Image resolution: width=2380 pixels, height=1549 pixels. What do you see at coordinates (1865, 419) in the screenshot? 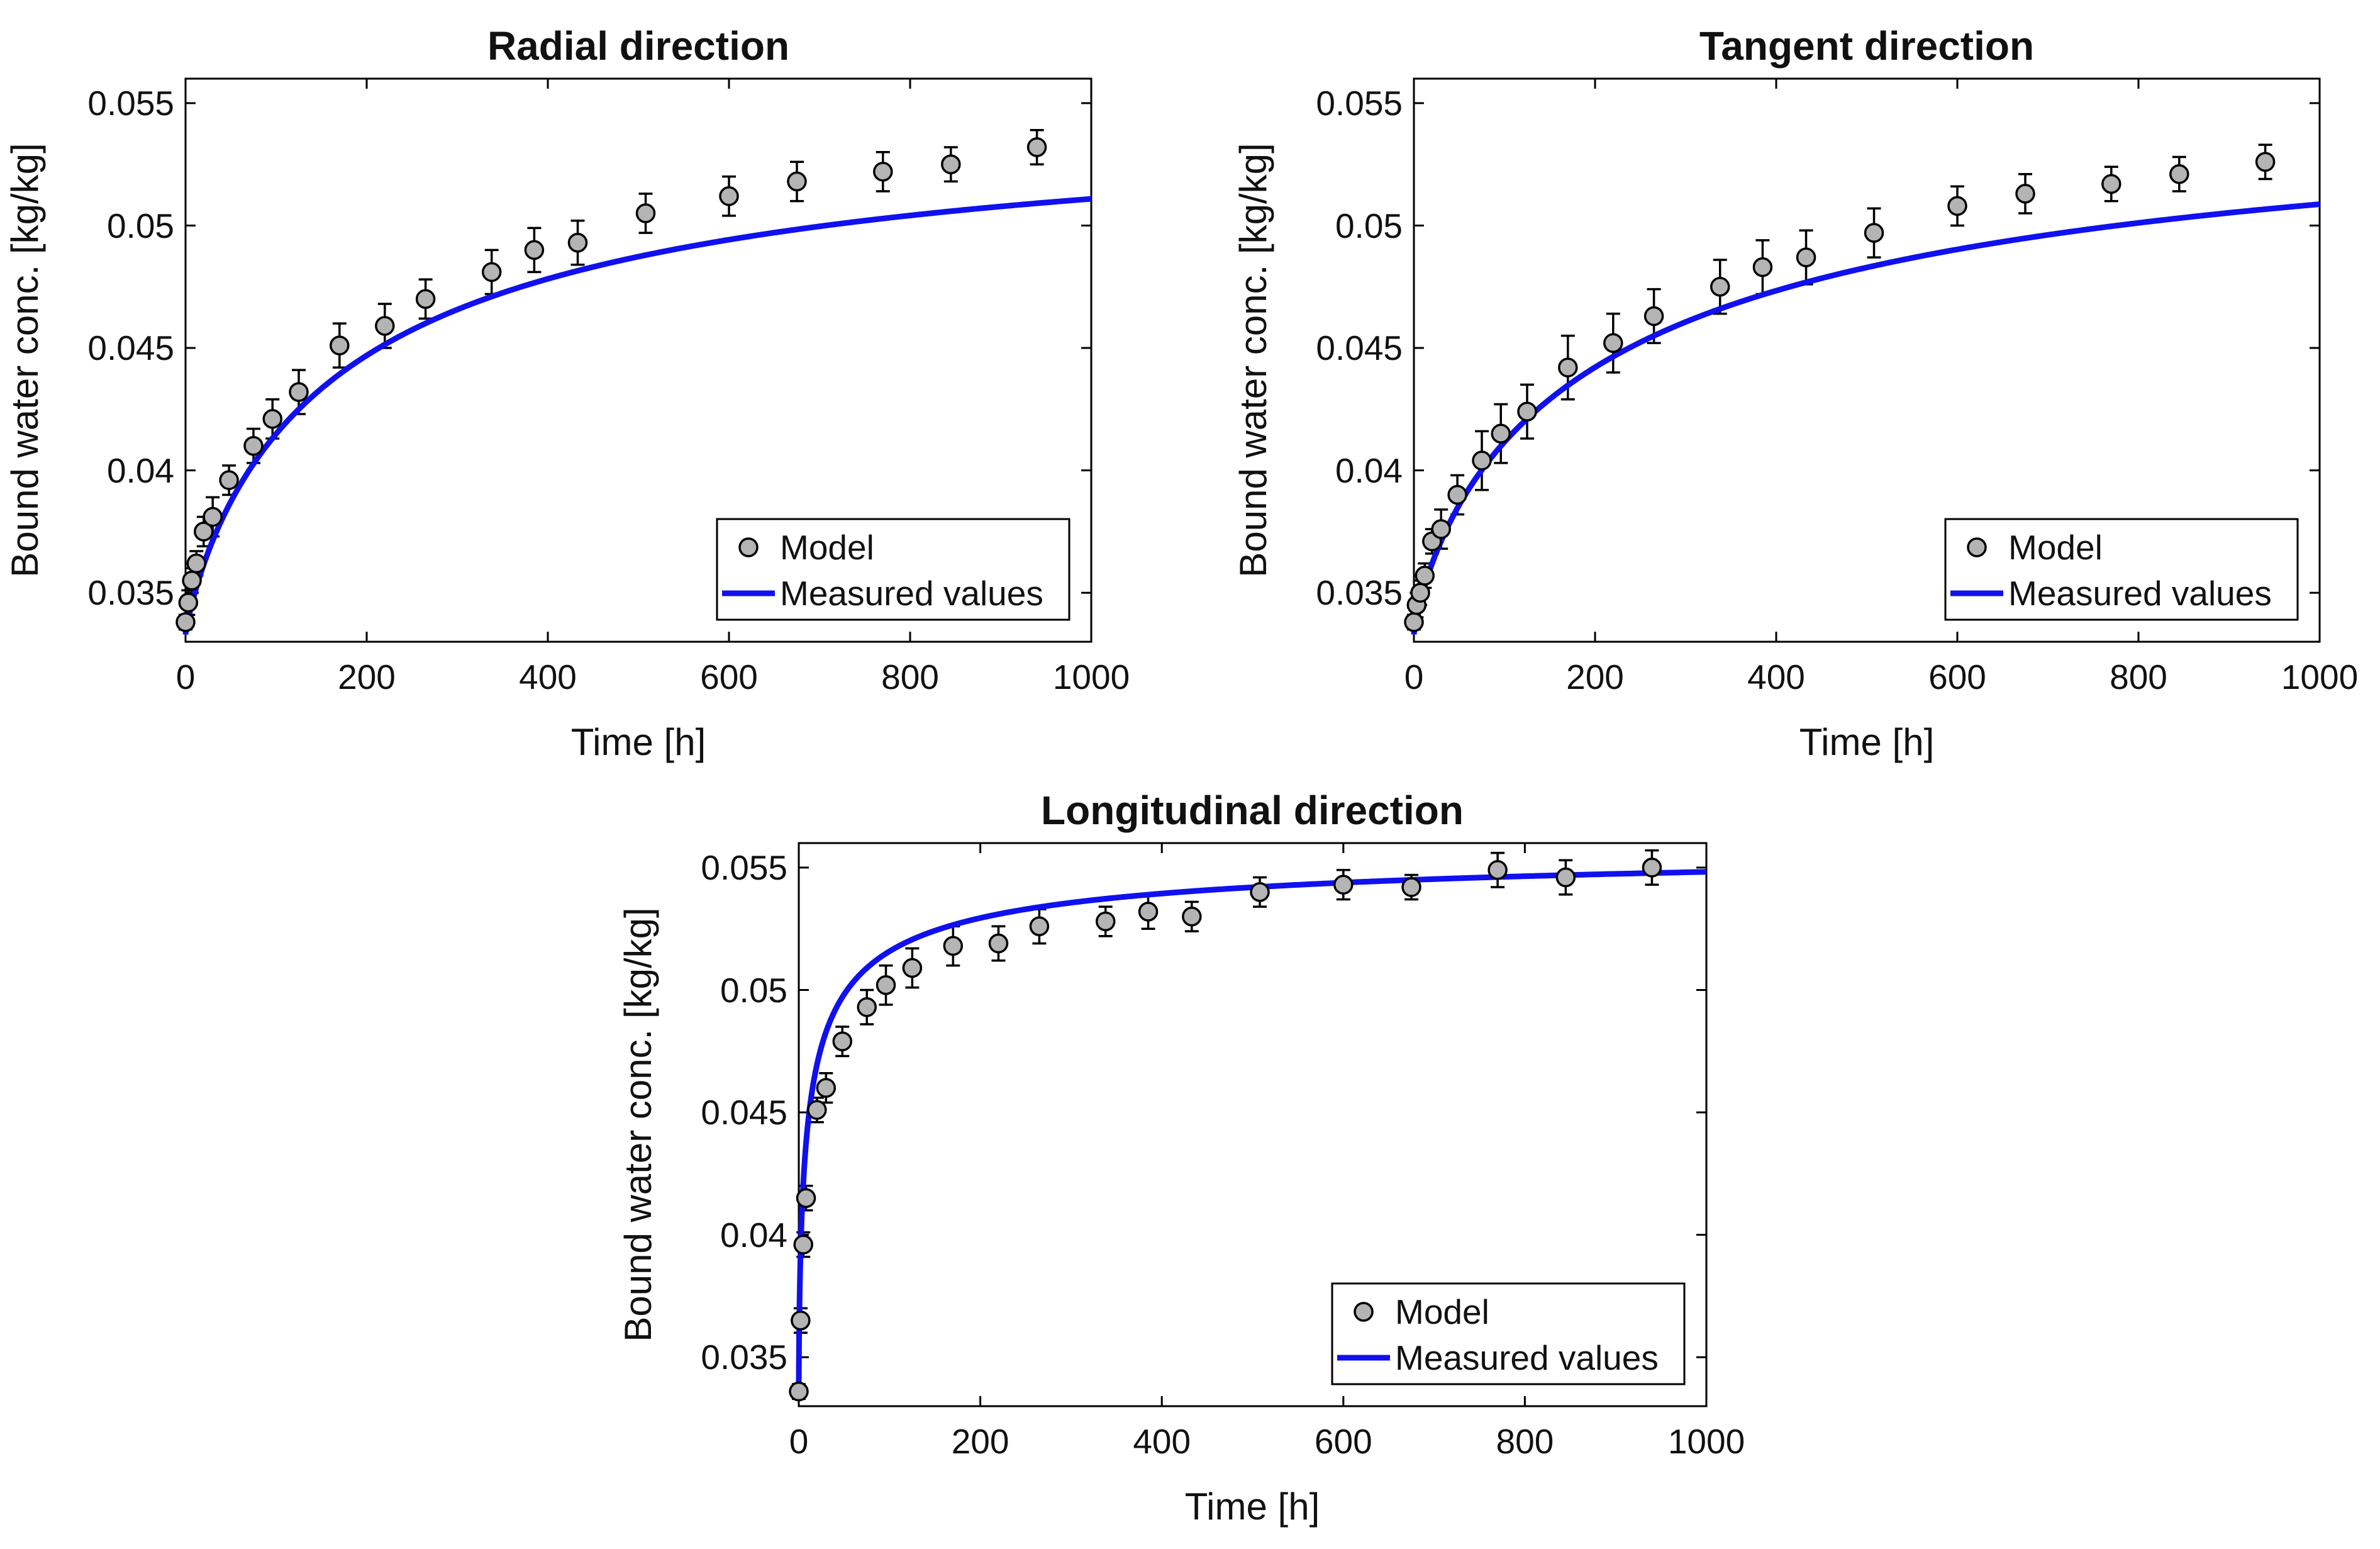
I see `measured-values-line` at bounding box center [1865, 419].